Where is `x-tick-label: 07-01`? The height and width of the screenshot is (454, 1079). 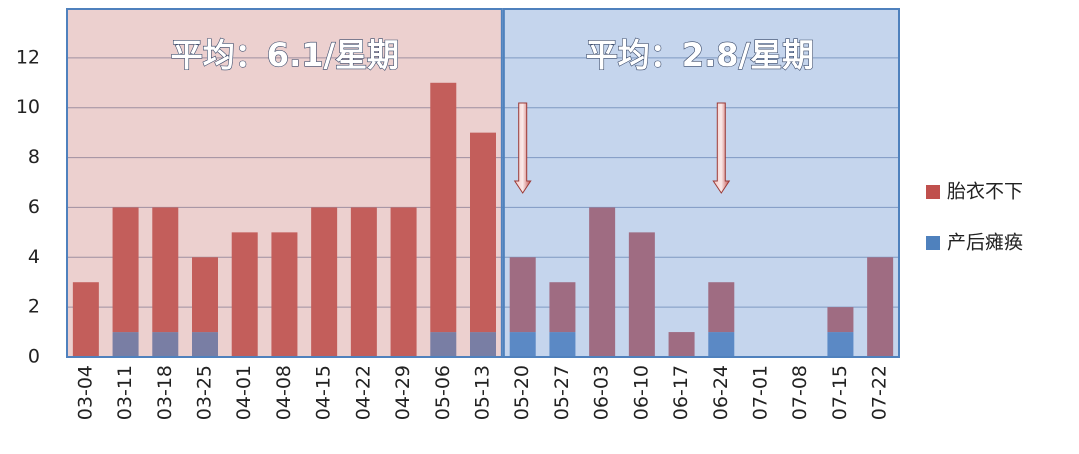
x-tick-label: 07-01 is located at coordinates (761, 392).